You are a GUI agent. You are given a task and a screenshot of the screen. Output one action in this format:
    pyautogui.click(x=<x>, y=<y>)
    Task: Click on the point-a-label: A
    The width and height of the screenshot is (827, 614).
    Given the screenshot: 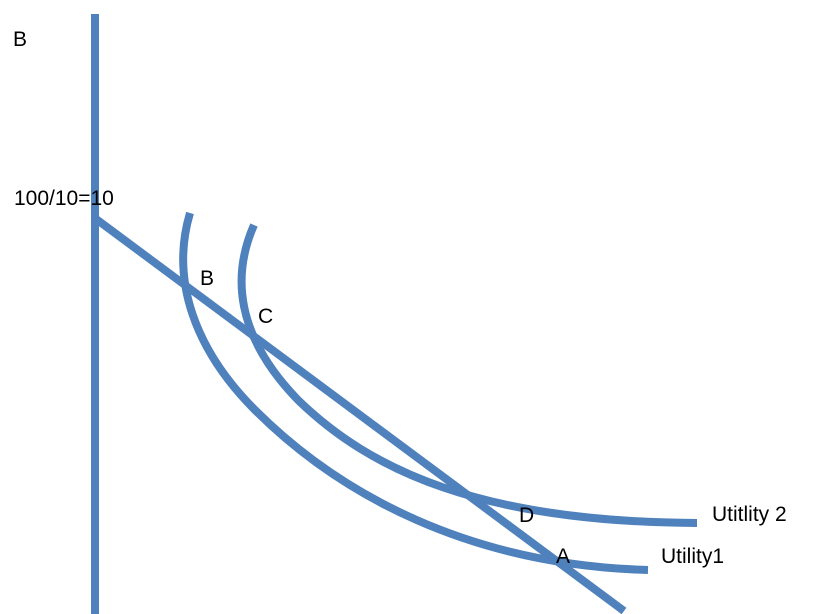 What is the action you would take?
    pyautogui.click(x=563, y=556)
    